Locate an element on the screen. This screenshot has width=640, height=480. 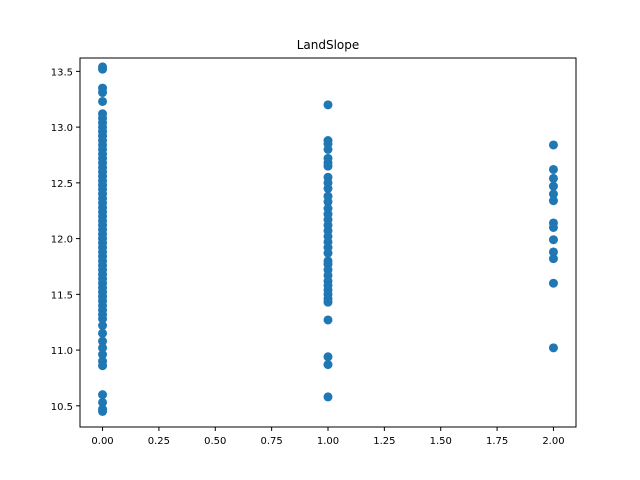
x-tick-label-2: 0.50 is located at coordinates (215, 441).